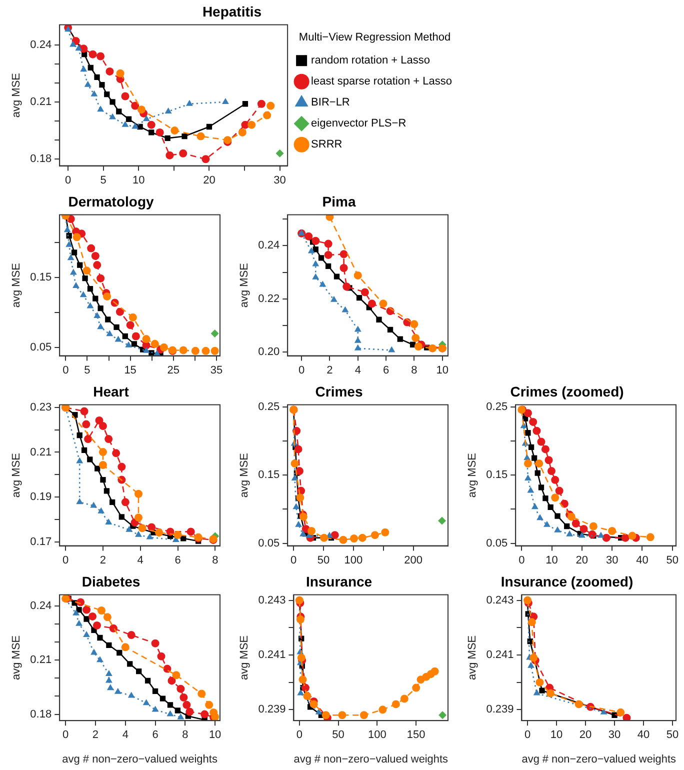  I want to click on x-tick-label: 0, so click(299, 735).